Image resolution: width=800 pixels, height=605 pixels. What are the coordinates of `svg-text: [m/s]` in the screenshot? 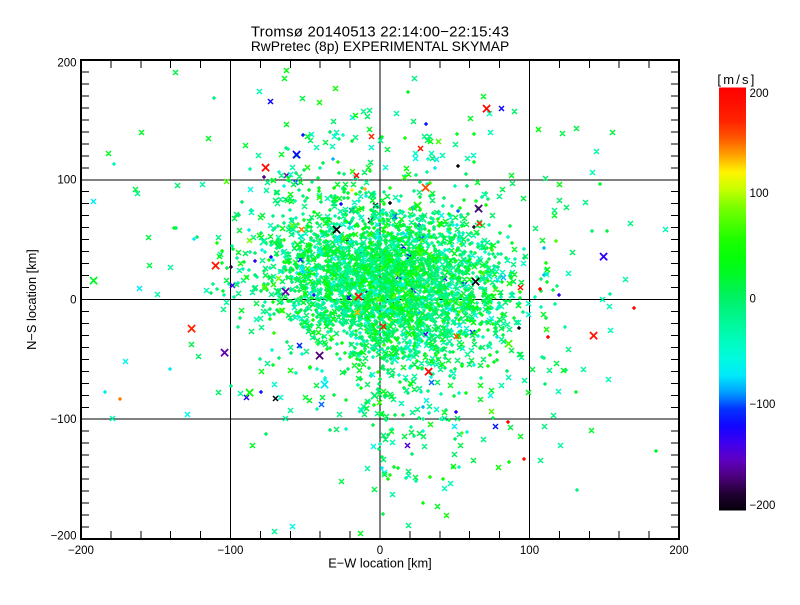 It's located at (736, 79).